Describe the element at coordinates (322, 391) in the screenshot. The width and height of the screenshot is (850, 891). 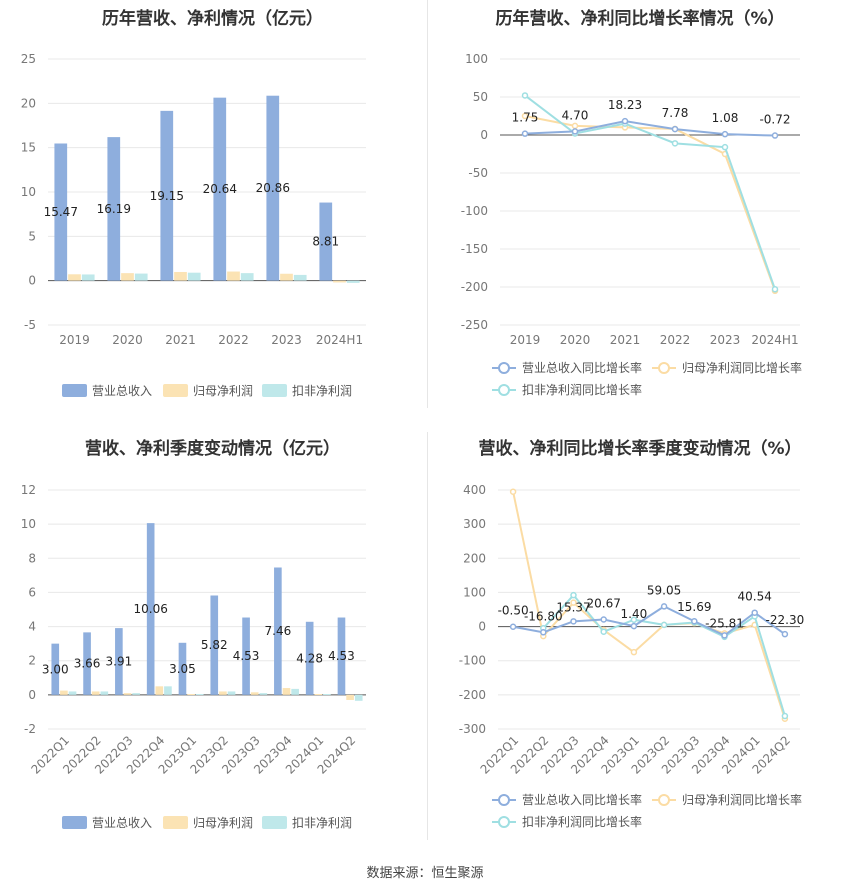
I see `legend-label: 扣非净利润` at that location.